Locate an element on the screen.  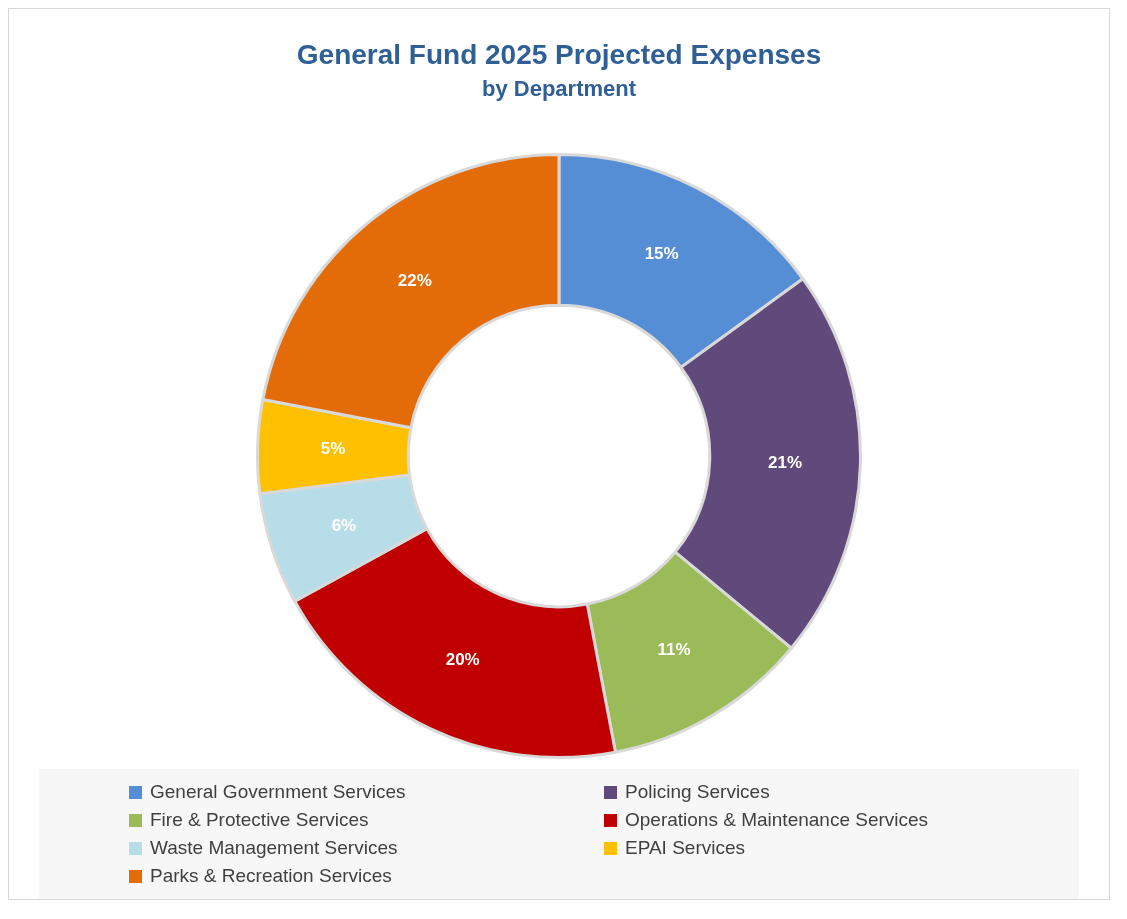
data-label: 11% is located at coordinates (674, 650).